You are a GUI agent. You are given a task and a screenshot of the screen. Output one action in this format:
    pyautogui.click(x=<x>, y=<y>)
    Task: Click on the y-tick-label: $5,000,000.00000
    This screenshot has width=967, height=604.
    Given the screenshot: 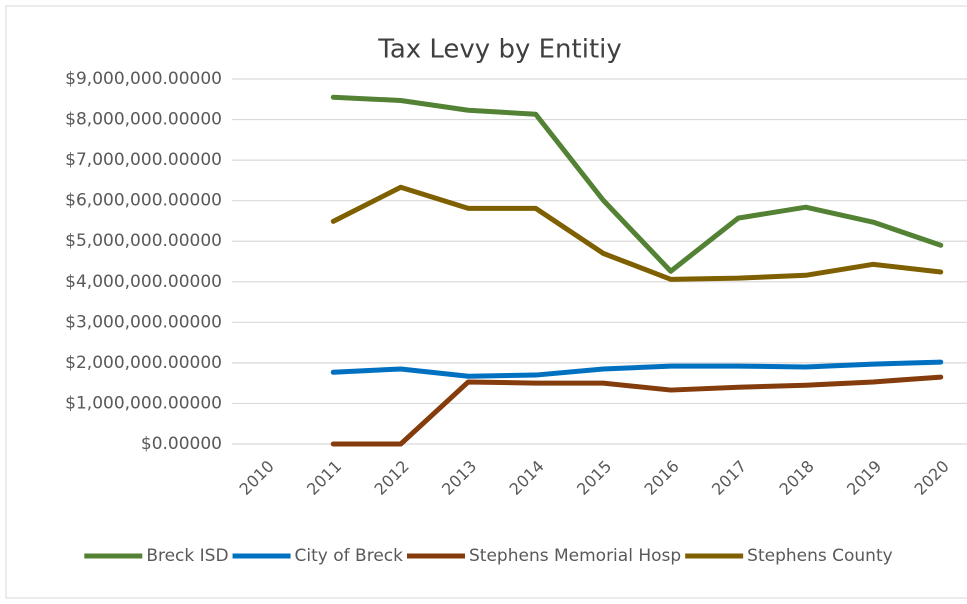 What is the action you would take?
    pyautogui.click(x=143, y=241)
    